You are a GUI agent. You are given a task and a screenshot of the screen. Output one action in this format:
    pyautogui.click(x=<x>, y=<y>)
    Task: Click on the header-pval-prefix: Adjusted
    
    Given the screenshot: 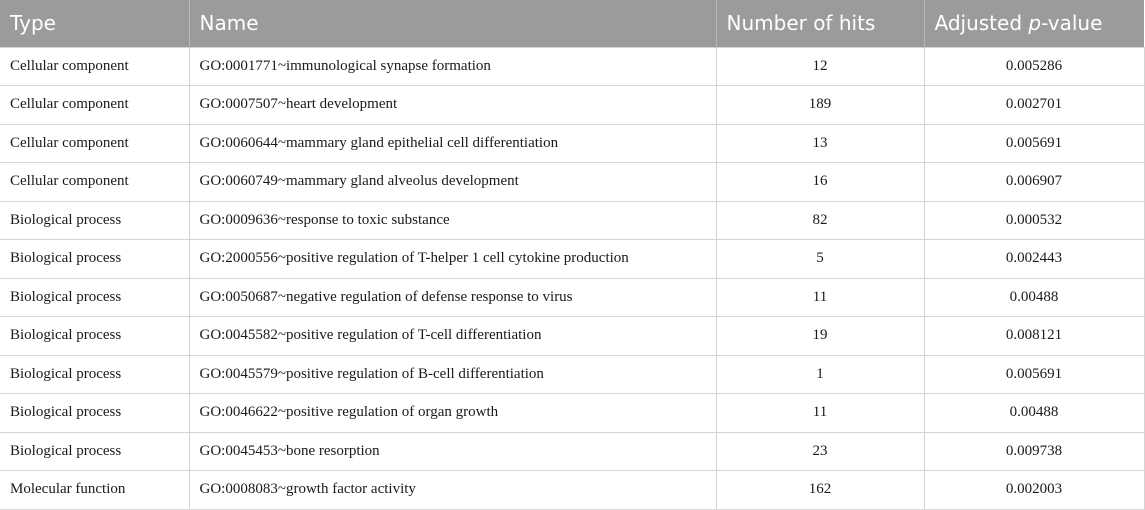 What is the action you would take?
    pyautogui.click(x=981, y=23)
    